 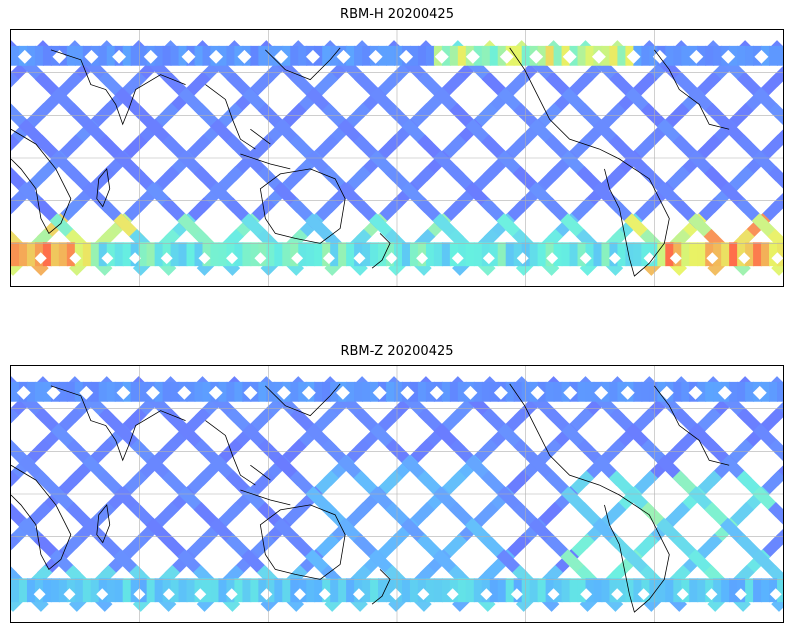 What do you see at coordinates (397, 351) in the screenshot?
I see `panel-title-rbm-z: RBM-Z 20200425` at bounding box center [397, 351].